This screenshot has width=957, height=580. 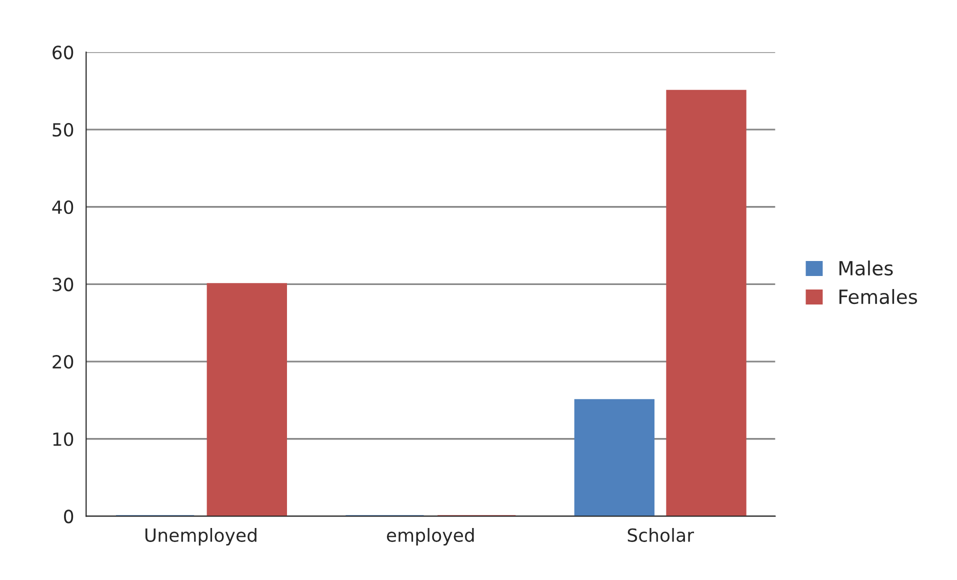 What do you see at coordinates (200, 537) in the screenshot?
I see `x-tick-label: Unemployed` at bounding box center [200, 537].